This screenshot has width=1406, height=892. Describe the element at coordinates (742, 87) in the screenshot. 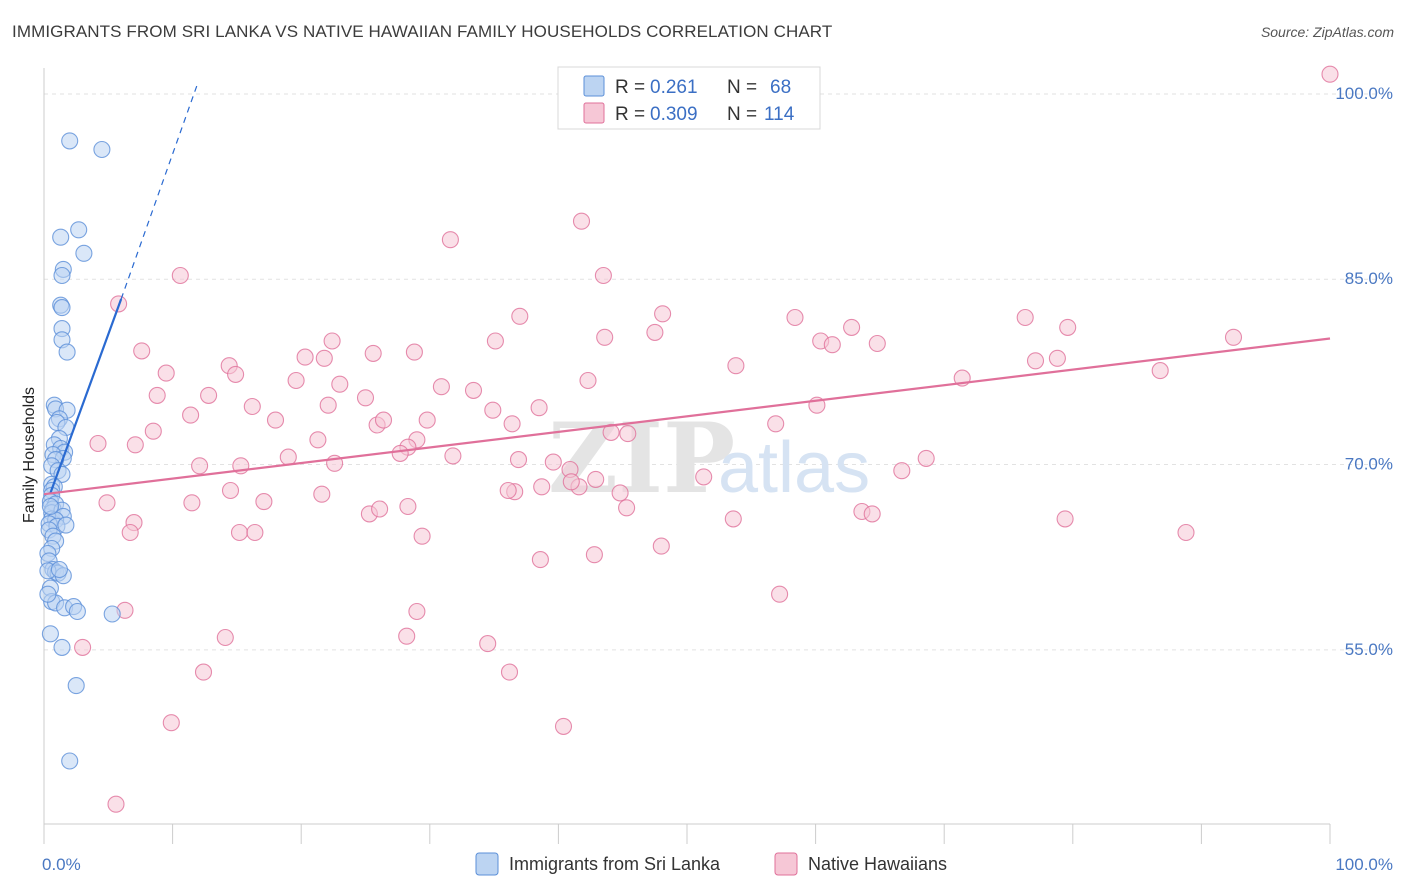

I see `legend-n-label-blue: N =` at that location.